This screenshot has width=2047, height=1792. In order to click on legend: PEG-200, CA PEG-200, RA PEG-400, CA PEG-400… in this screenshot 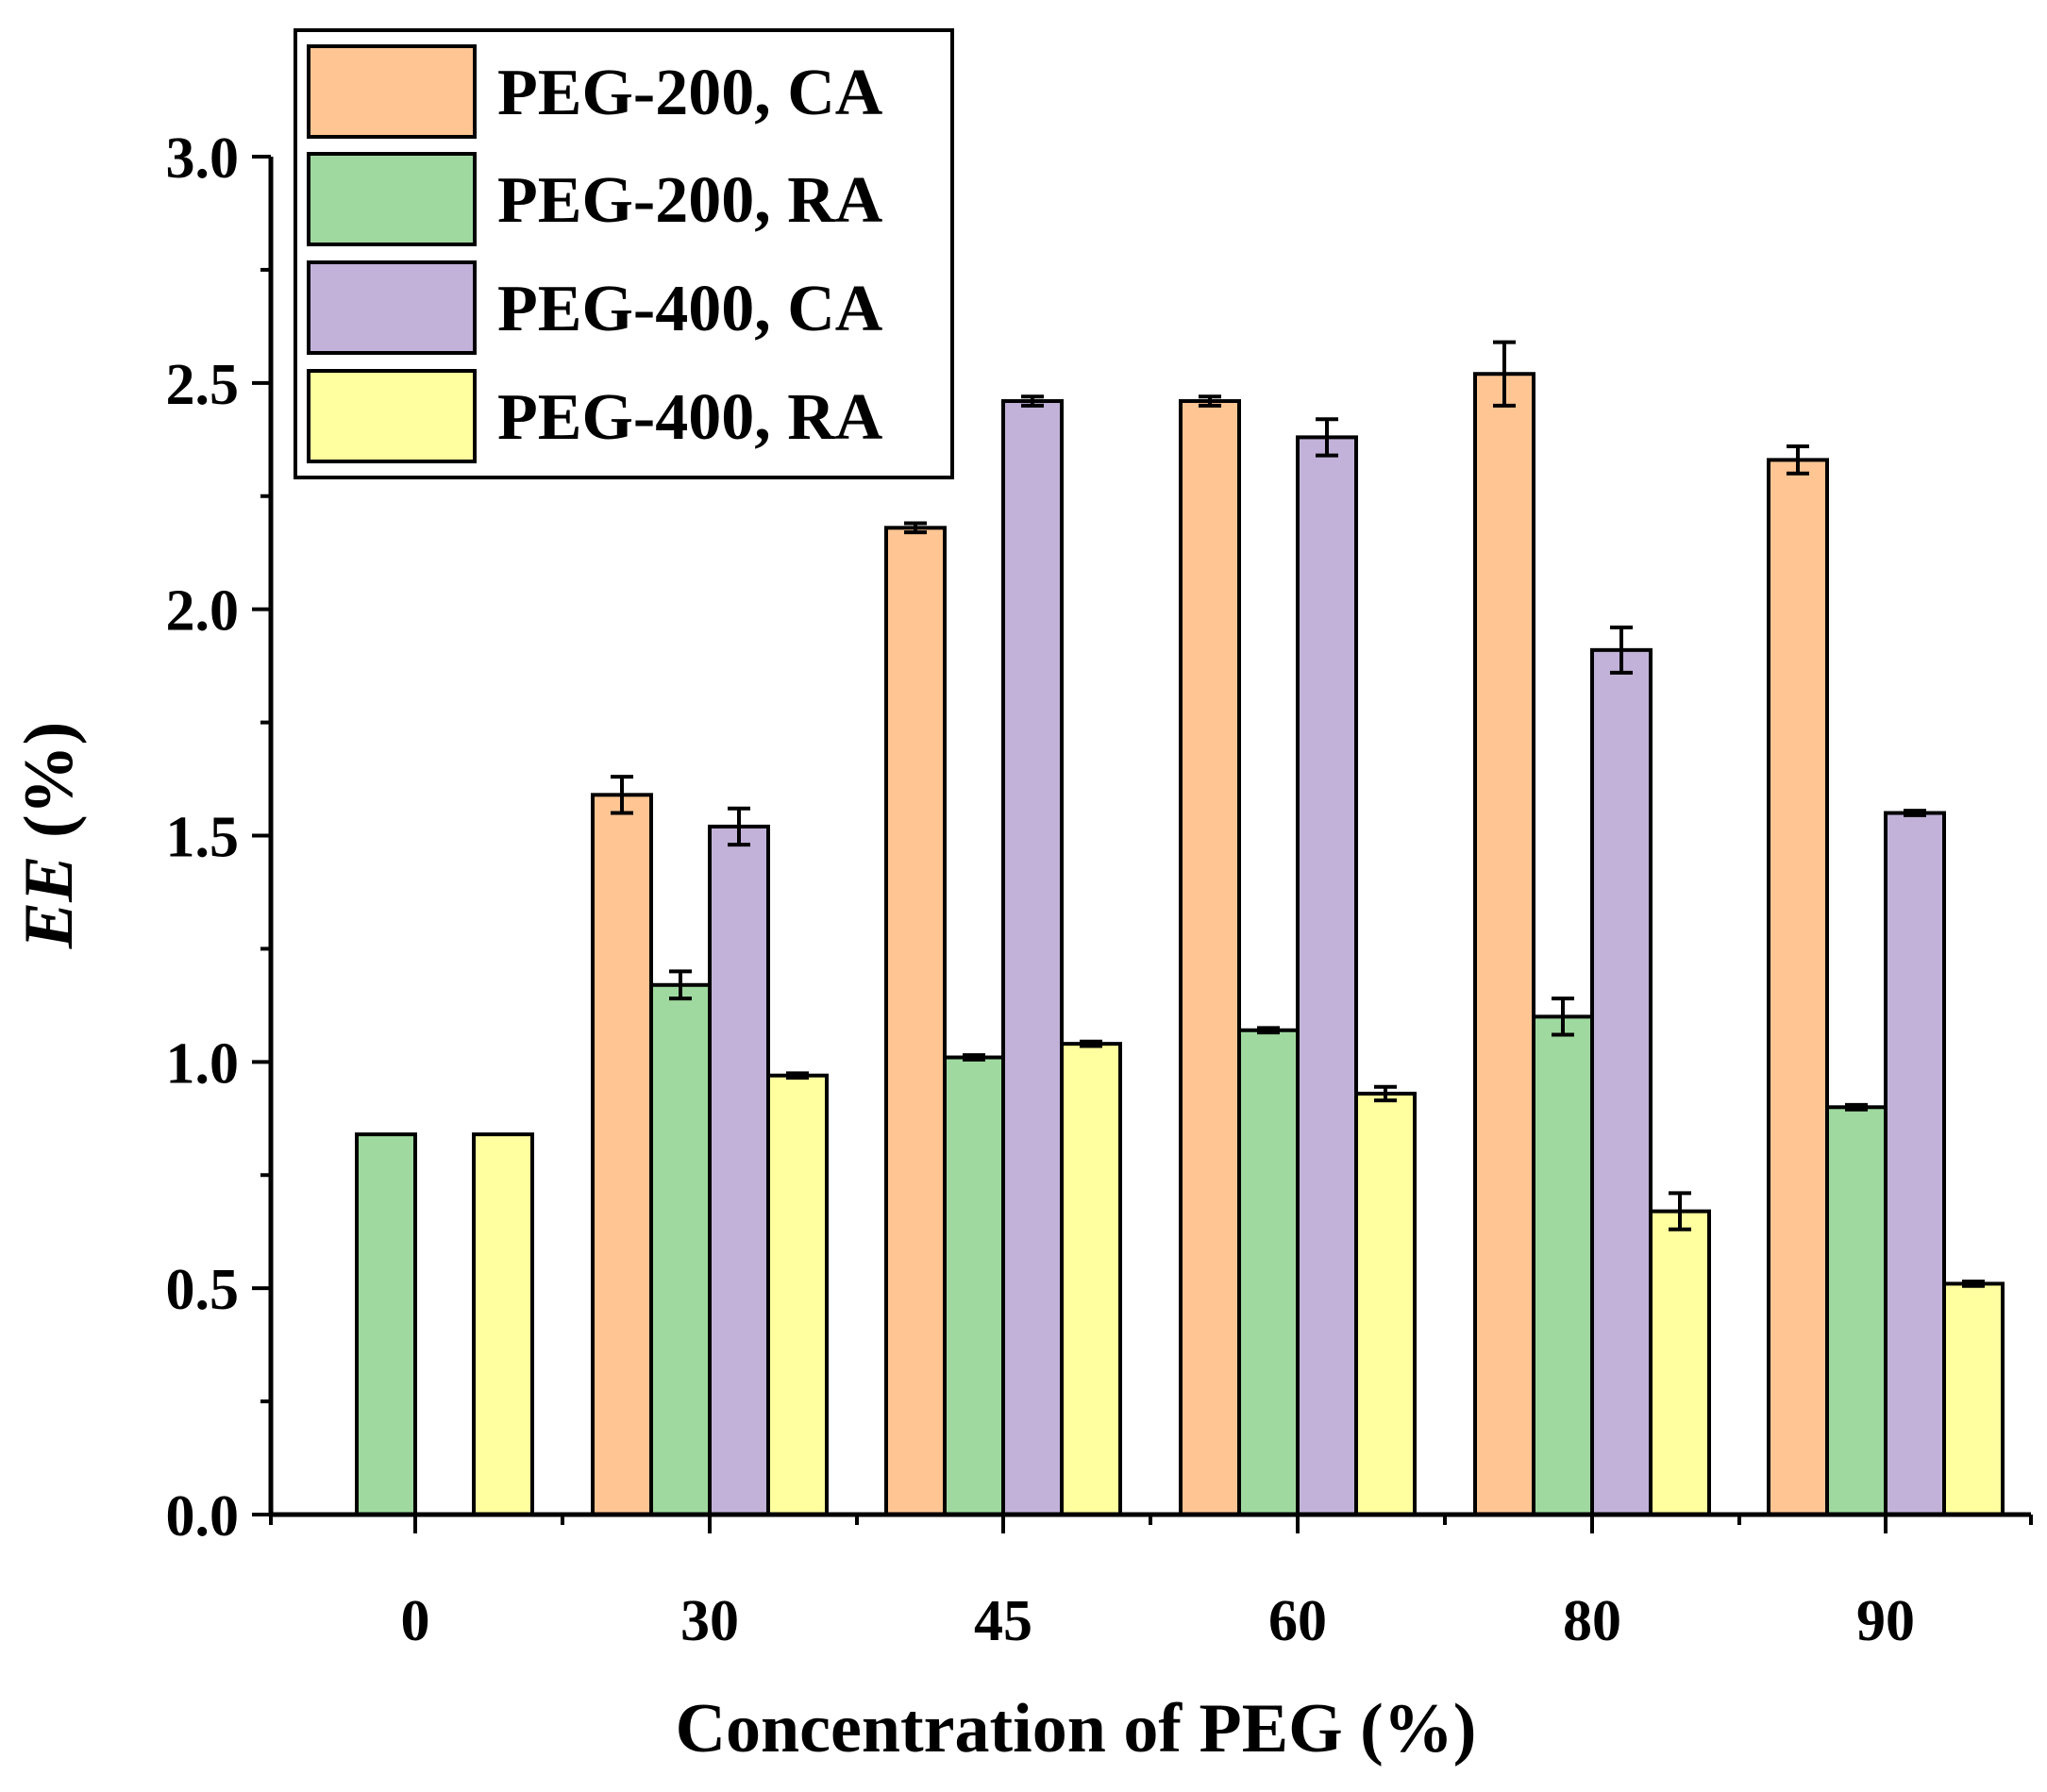, I will do `click(624, 253)`.